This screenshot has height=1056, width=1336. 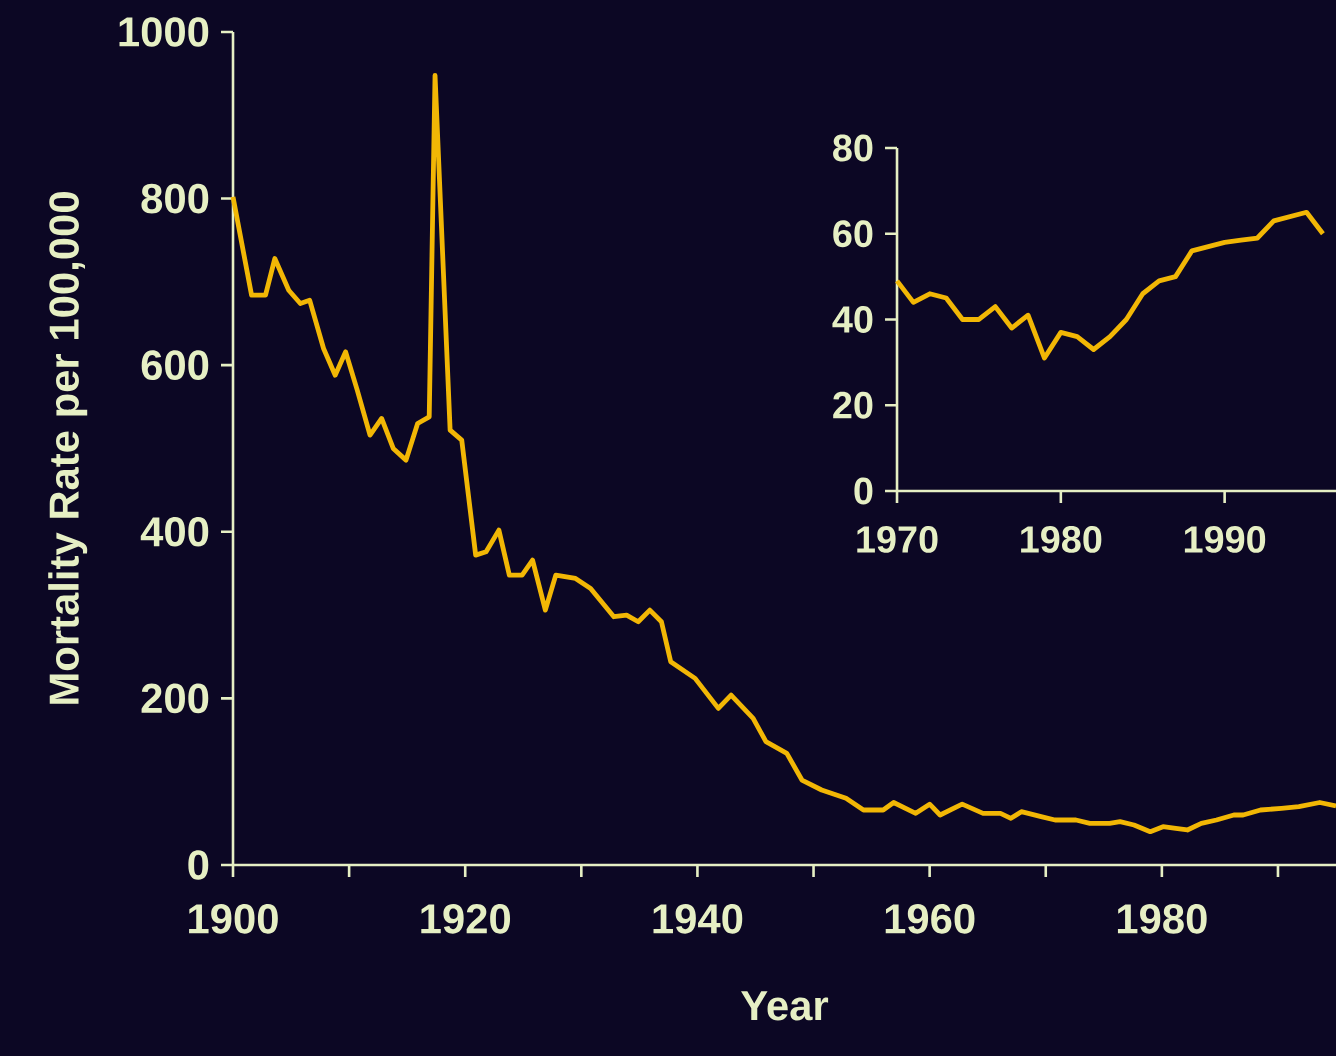 I want to click on x-tick-label: 1940, so click(x=698, y=919).